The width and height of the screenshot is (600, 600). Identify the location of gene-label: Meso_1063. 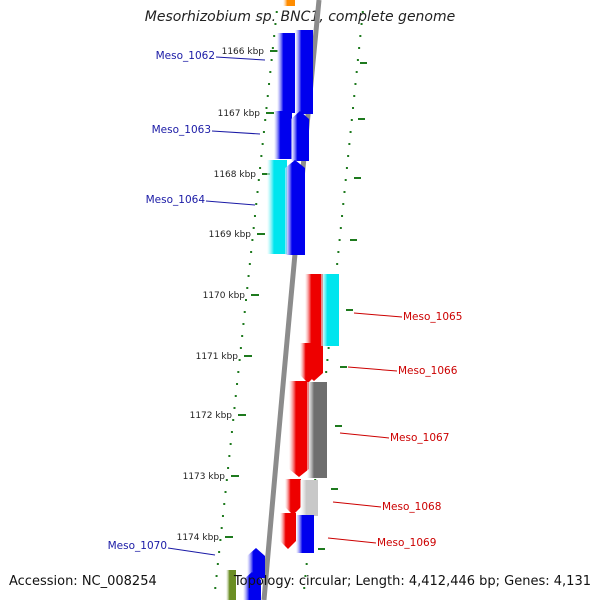
(181, 130).